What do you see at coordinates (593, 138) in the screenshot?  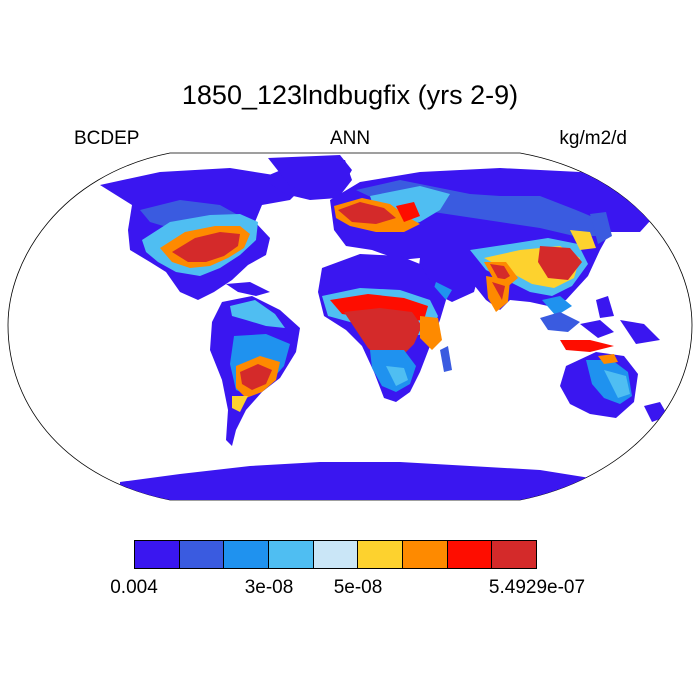 I see `units-label: kg/m2/d` at bounding box center [593, 138].